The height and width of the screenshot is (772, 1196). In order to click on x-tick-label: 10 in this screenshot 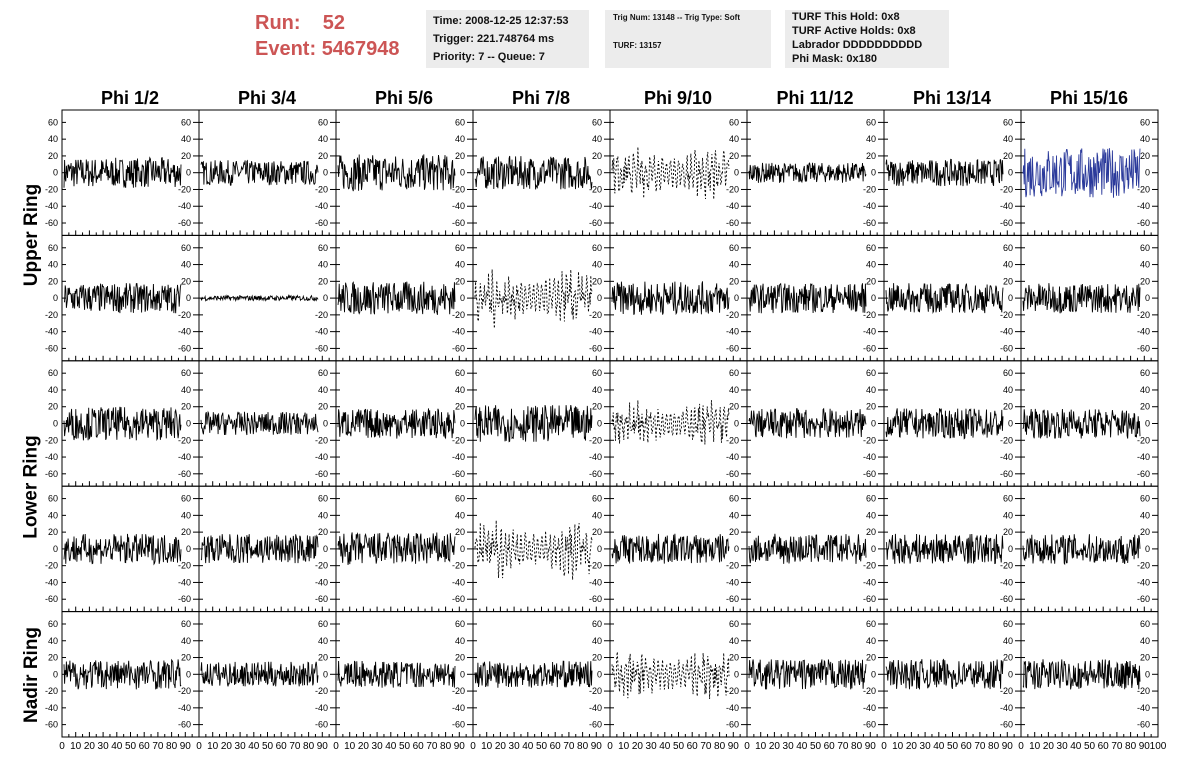, I will do `click(1035, 746)`.